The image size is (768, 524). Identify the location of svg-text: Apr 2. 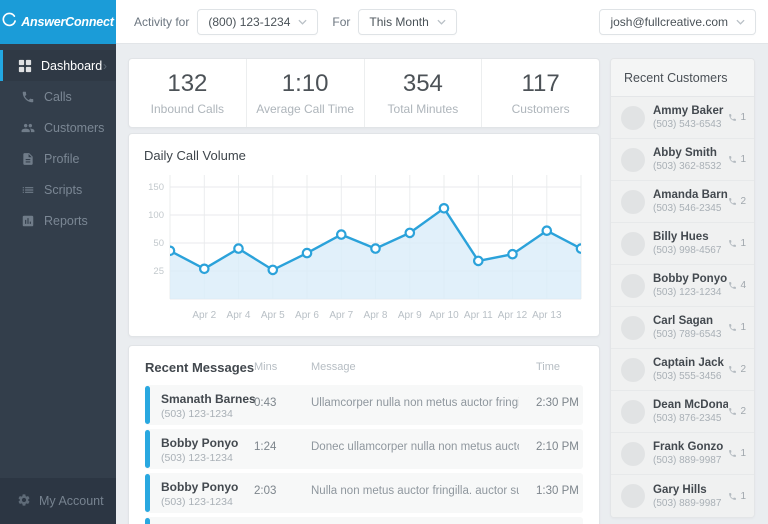
(204, 315).